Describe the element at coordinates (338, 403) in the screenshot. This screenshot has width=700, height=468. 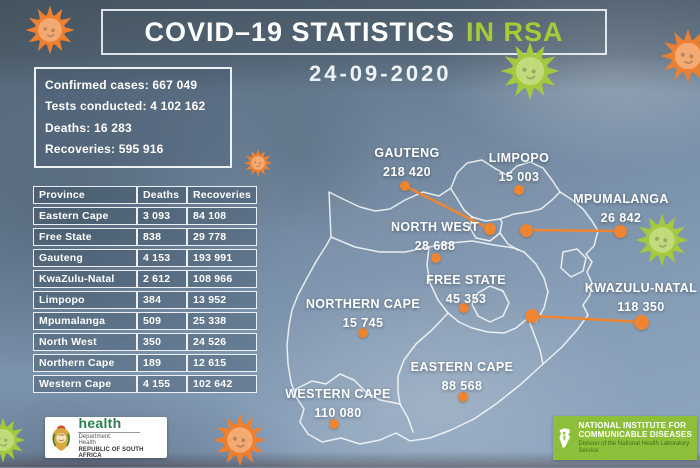
I see `province-label-western-cape: WESTERN CAPE 110 080` at that location.